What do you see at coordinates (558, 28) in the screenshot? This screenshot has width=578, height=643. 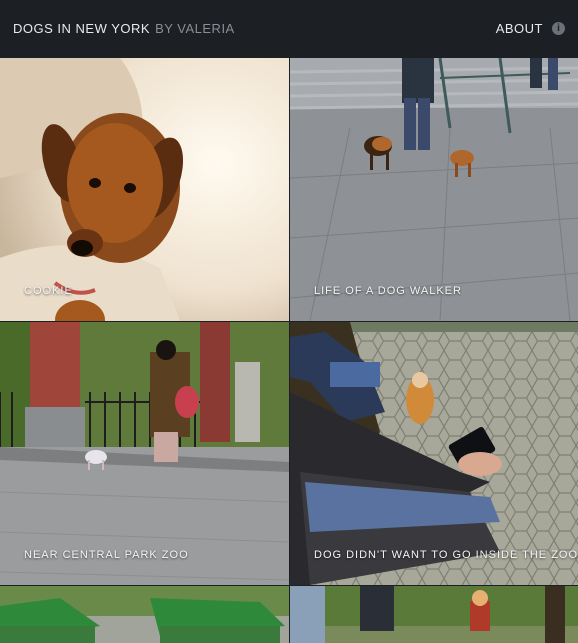 I see `info-icon: i` at bounding box center [558, 28].